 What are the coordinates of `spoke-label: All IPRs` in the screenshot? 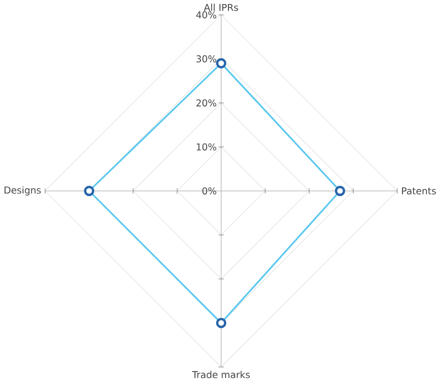 It's located at (221, 8).